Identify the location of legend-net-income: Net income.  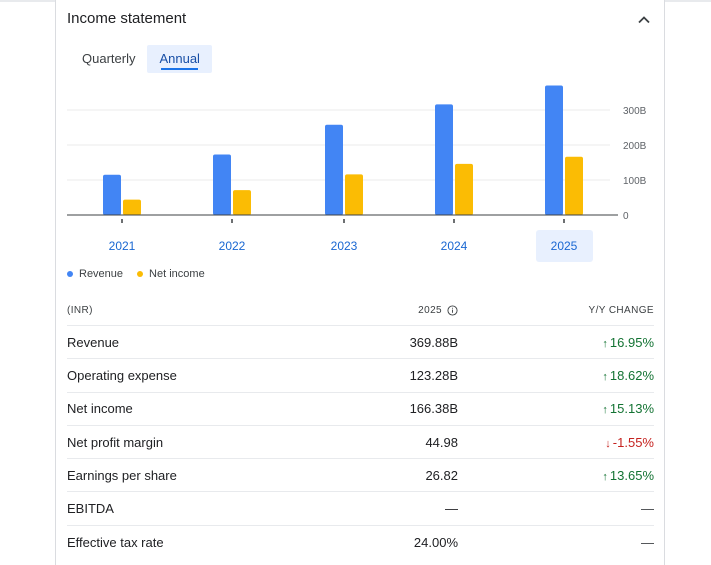
(171, 274).